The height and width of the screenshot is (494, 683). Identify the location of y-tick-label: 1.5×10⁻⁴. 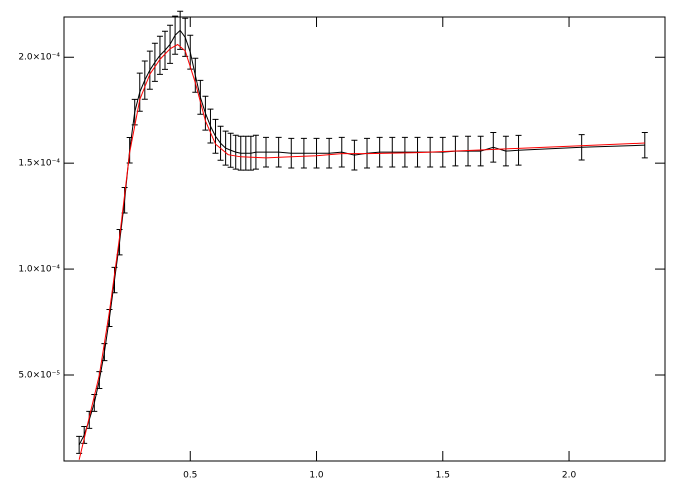
(39, 164).